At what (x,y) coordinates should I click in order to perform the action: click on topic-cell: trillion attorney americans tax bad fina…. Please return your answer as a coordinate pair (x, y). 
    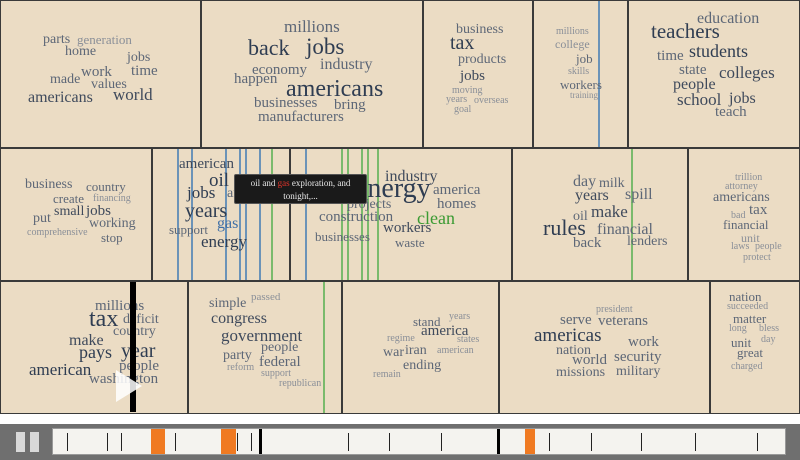
    Looking at the image, I should click on (744, 214).